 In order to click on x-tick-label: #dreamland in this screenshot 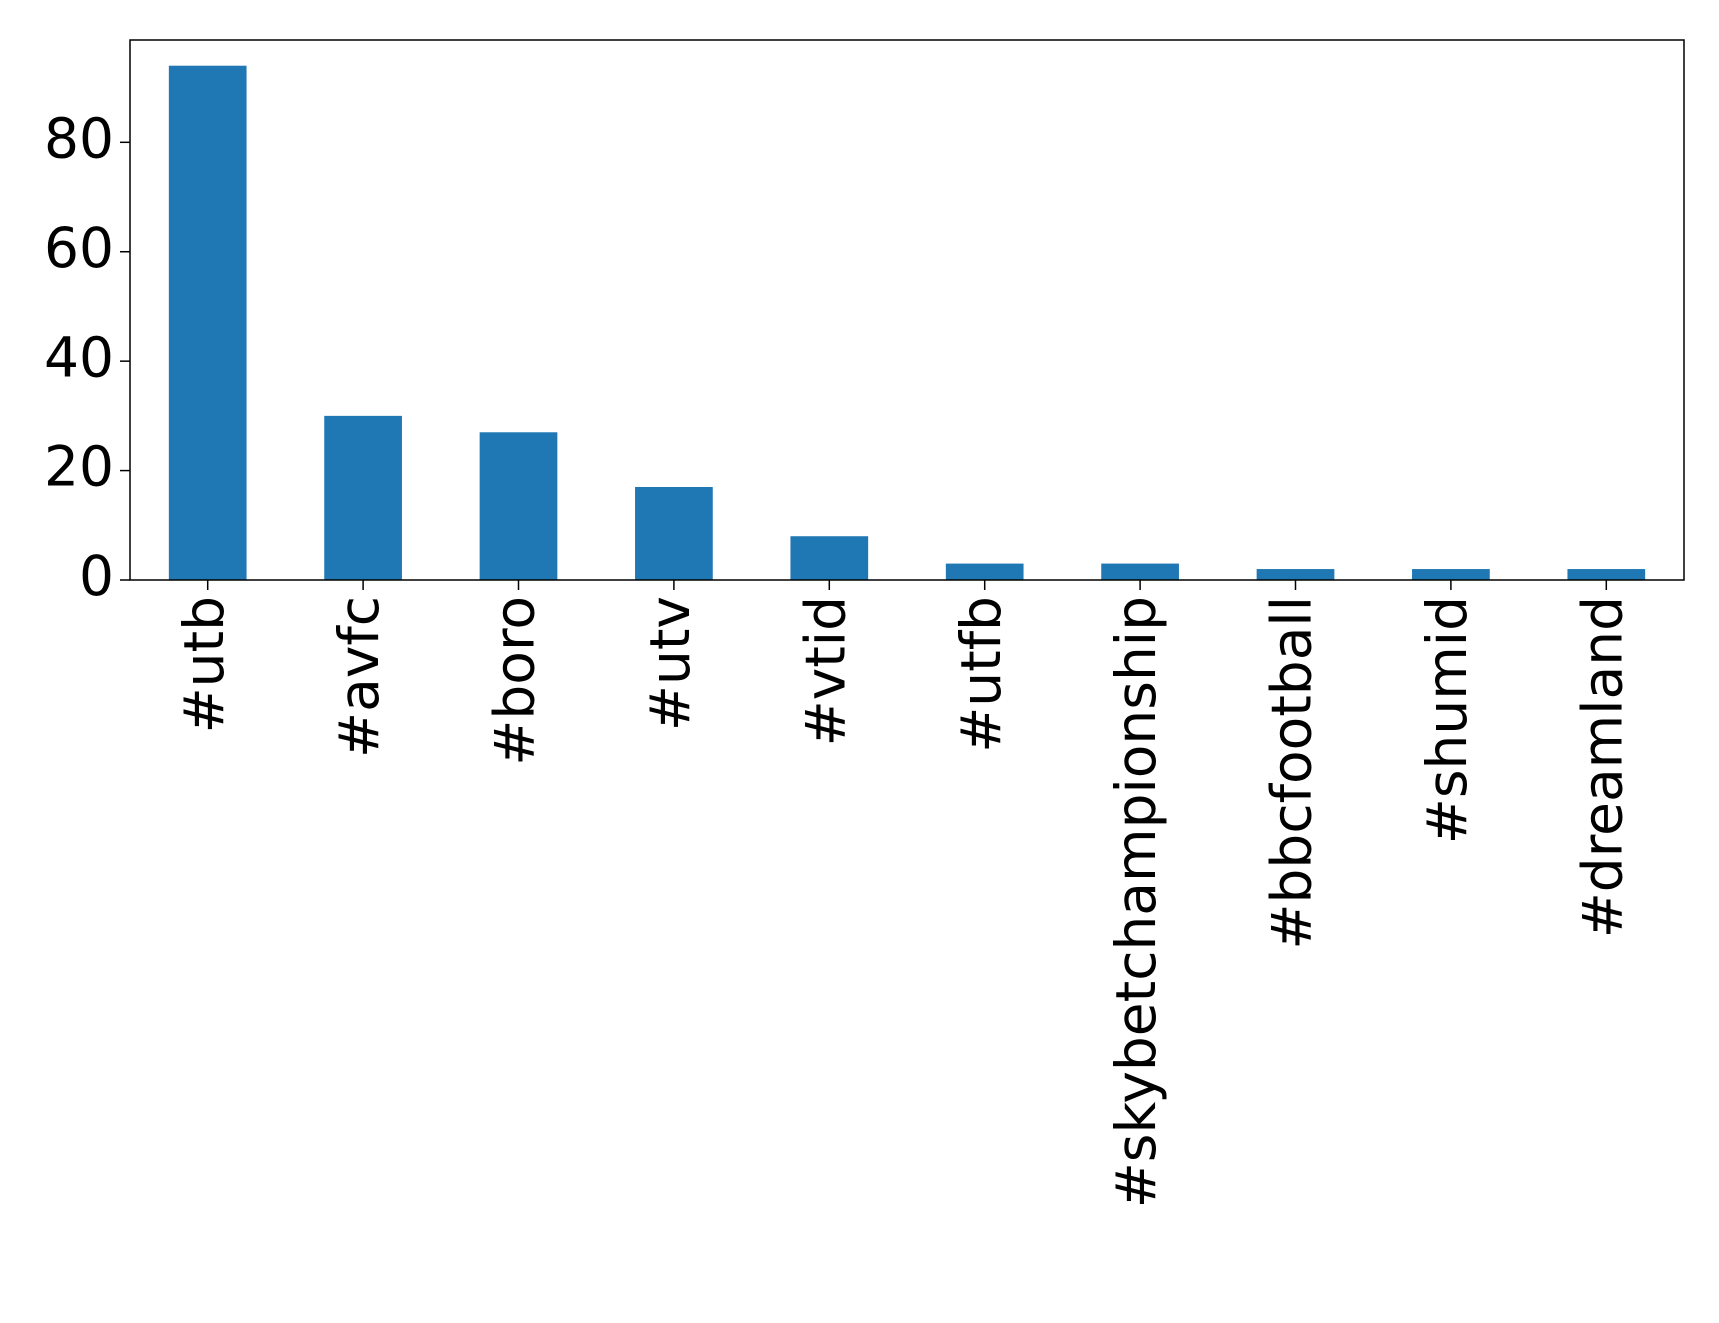, I will do `click(1602, 767)`.